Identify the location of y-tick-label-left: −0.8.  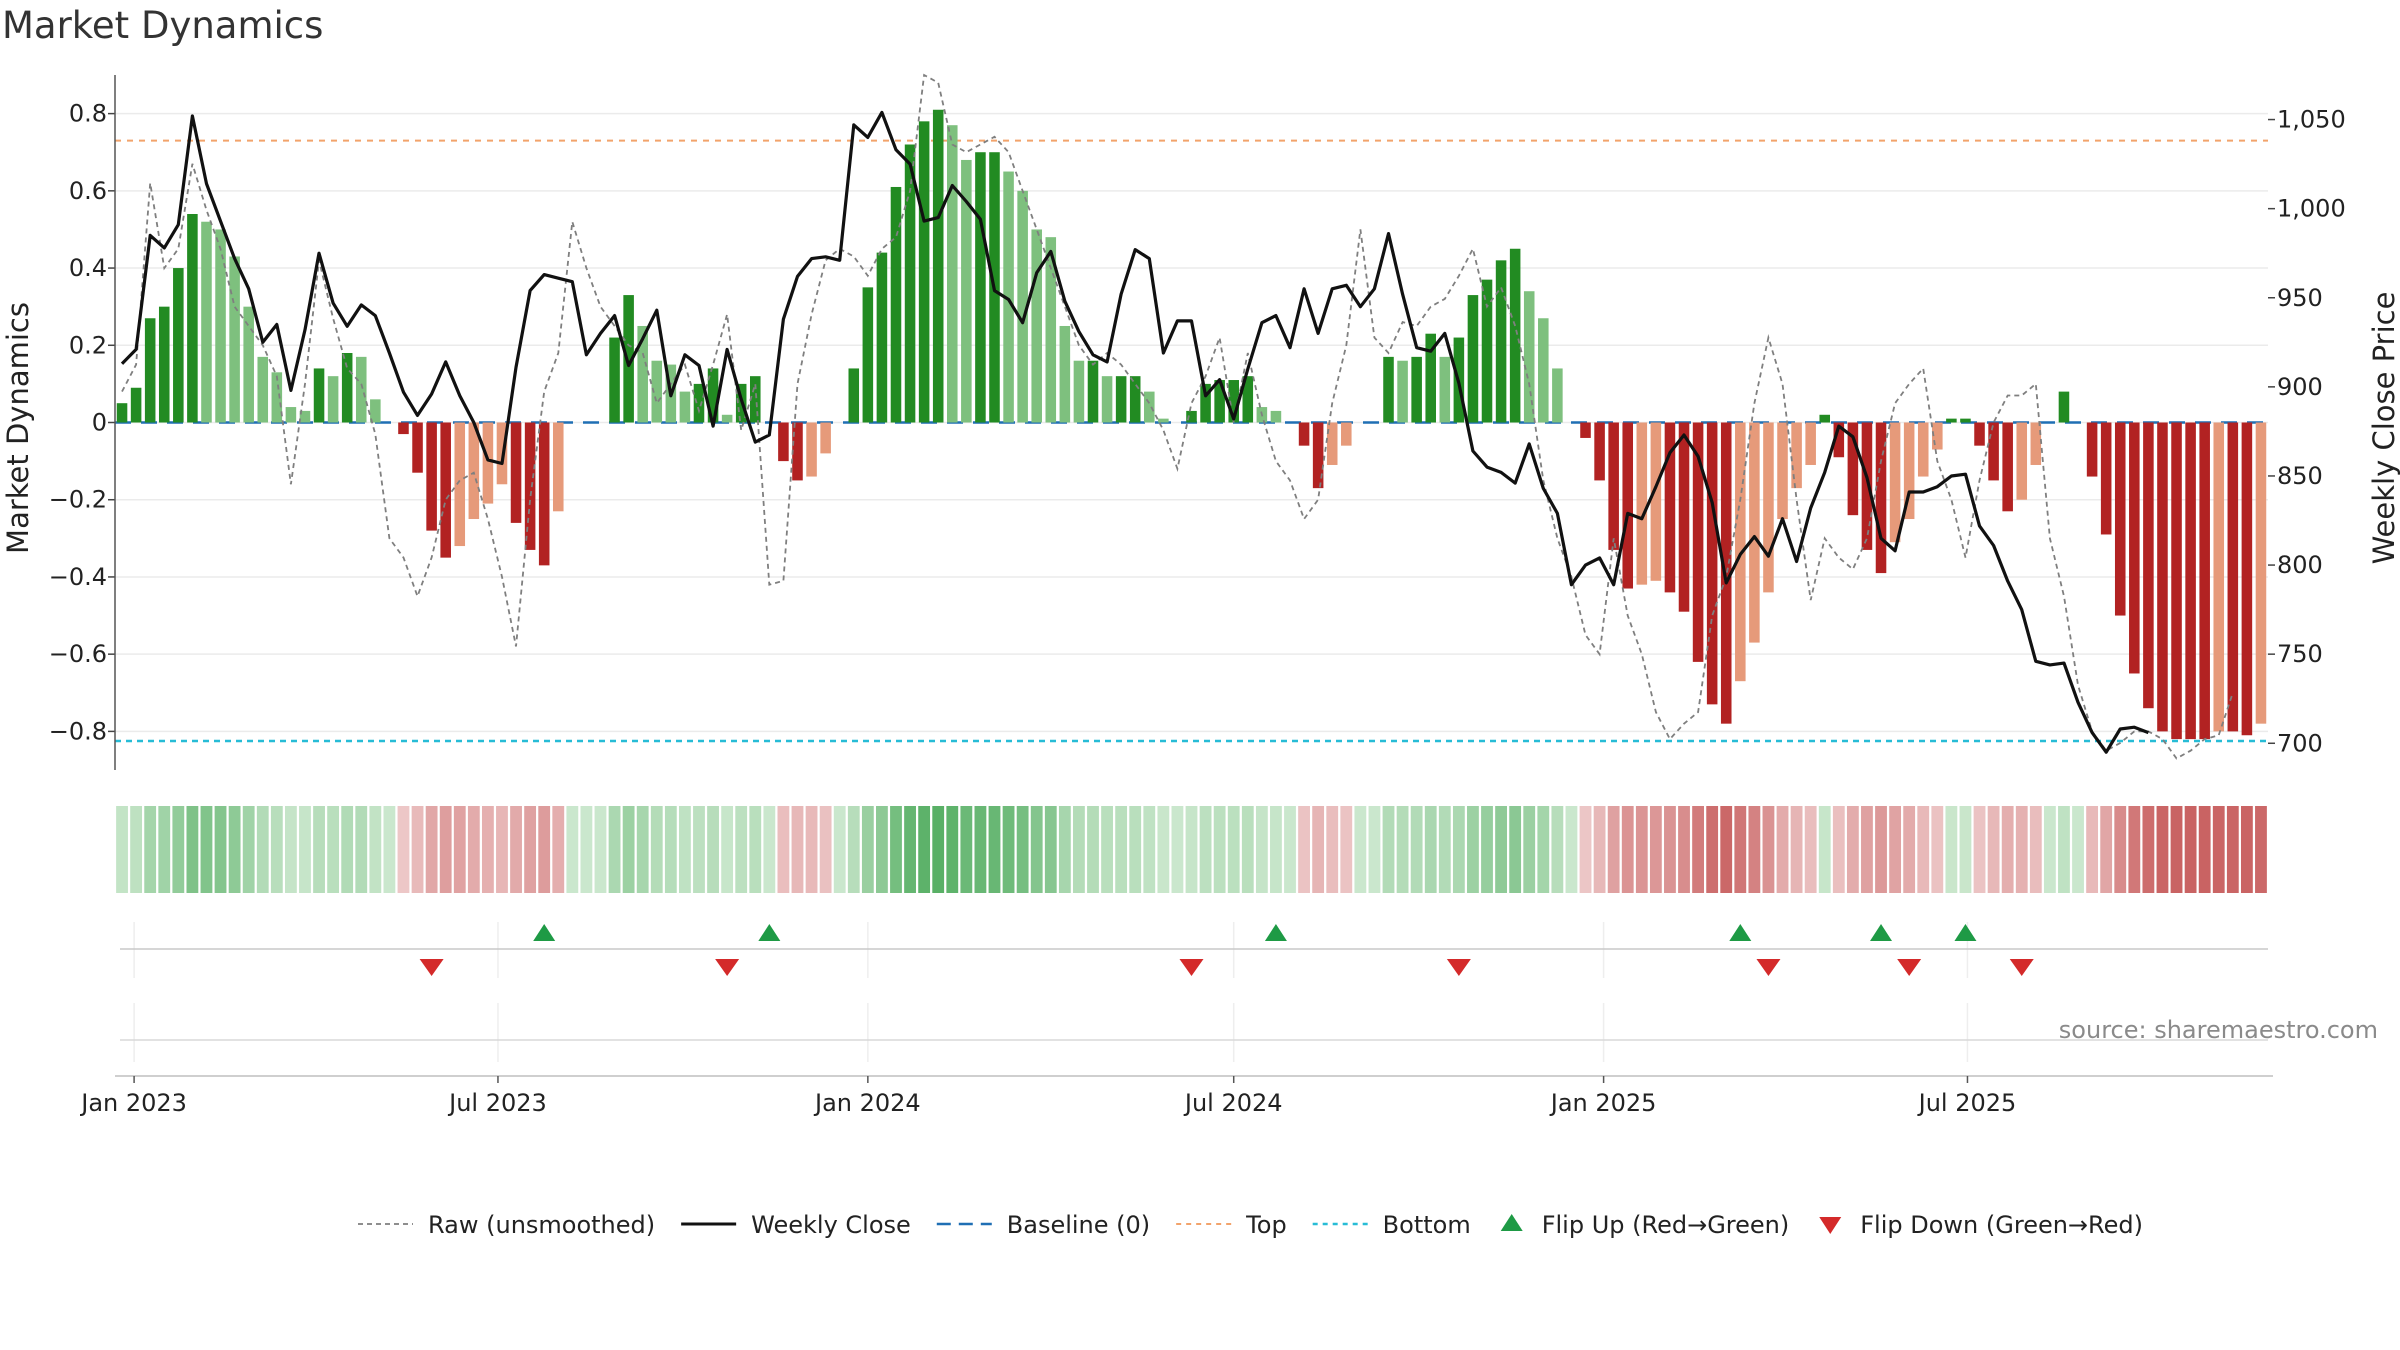
(78, 731).